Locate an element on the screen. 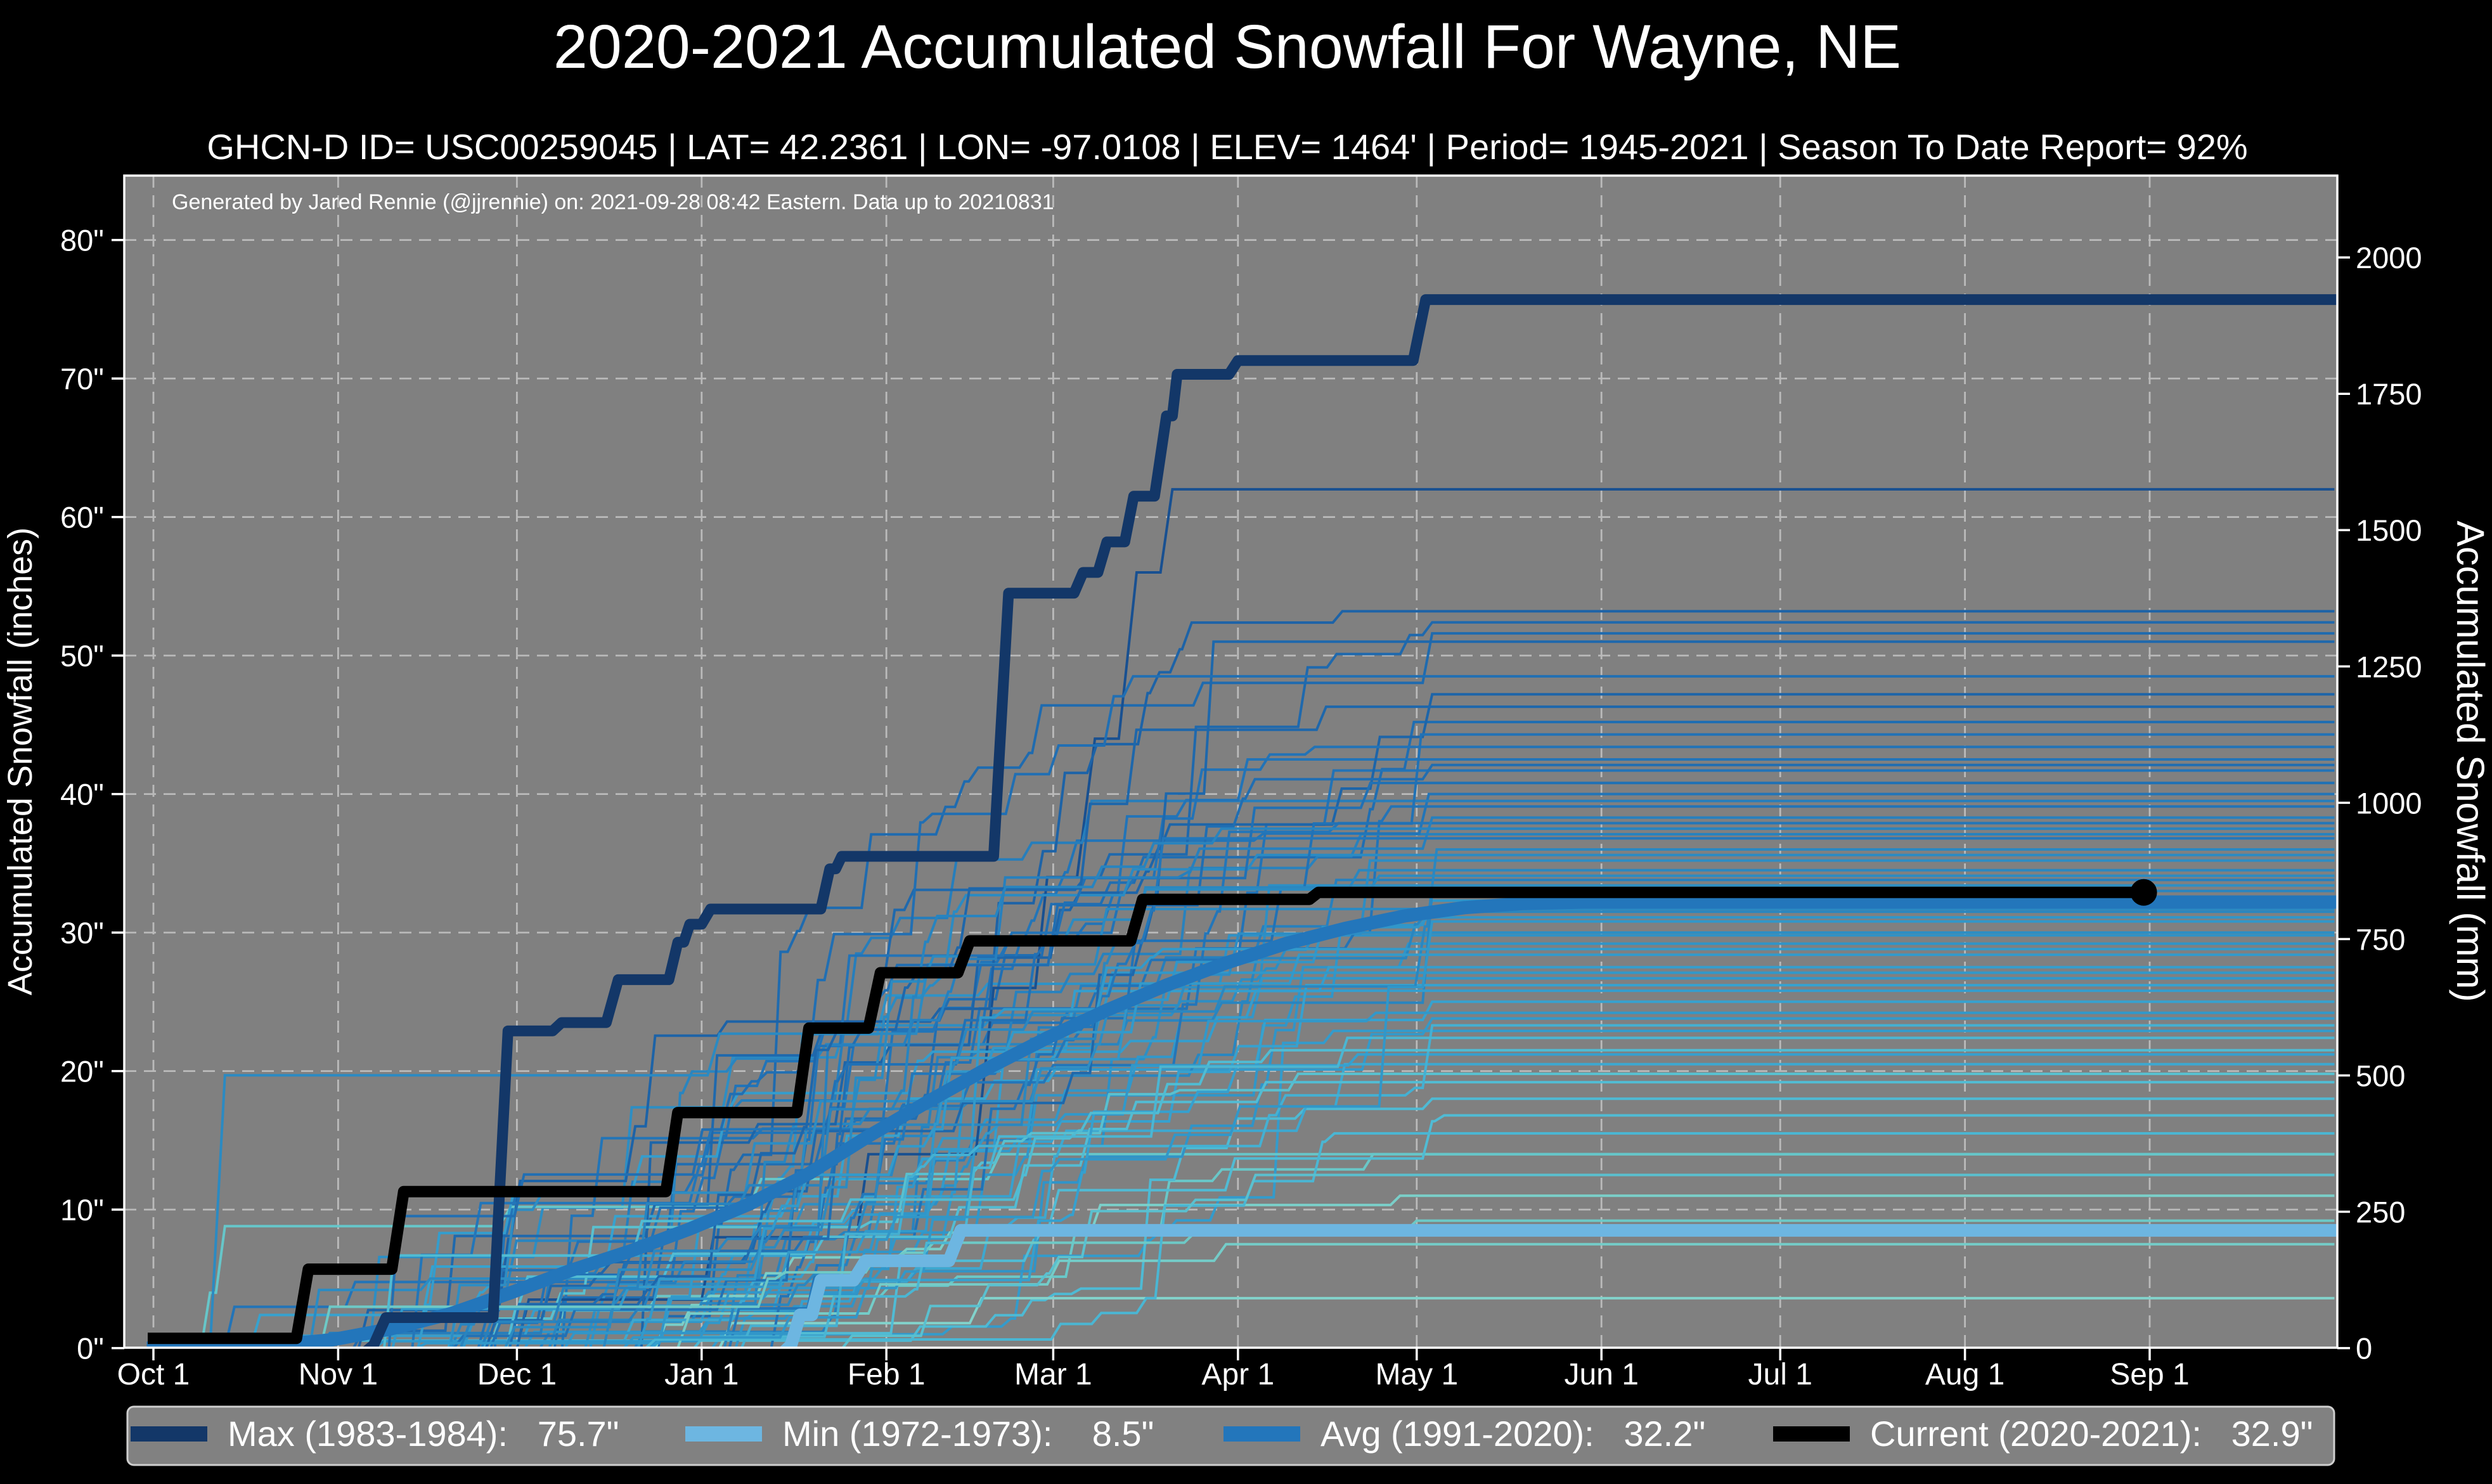  svg-text: 70" is located at coordinates (82, 379).